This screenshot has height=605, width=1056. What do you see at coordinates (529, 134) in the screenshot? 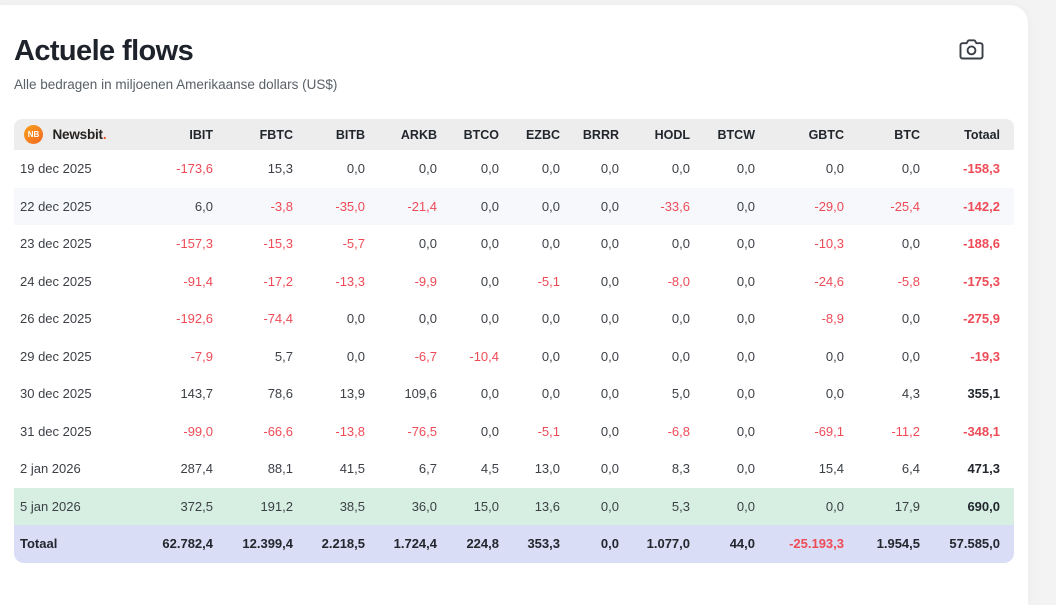
I see `column-header-ezbc: EZBC` at bounding box center [529, 134].